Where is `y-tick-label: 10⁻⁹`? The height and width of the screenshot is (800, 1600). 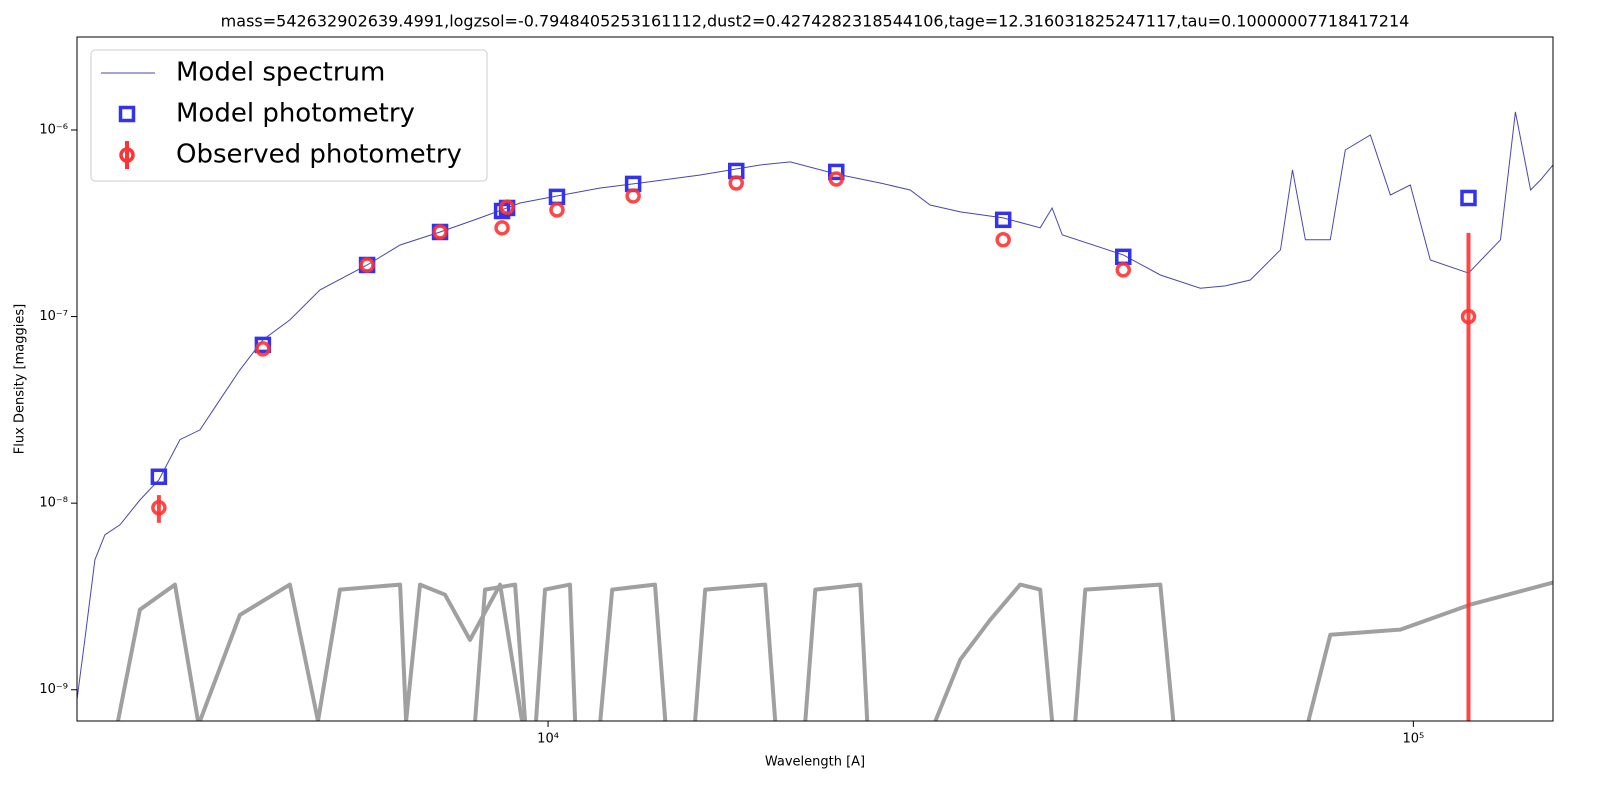
y-tick-label: 10⁻⁹ is located at coordinates (53, 689).